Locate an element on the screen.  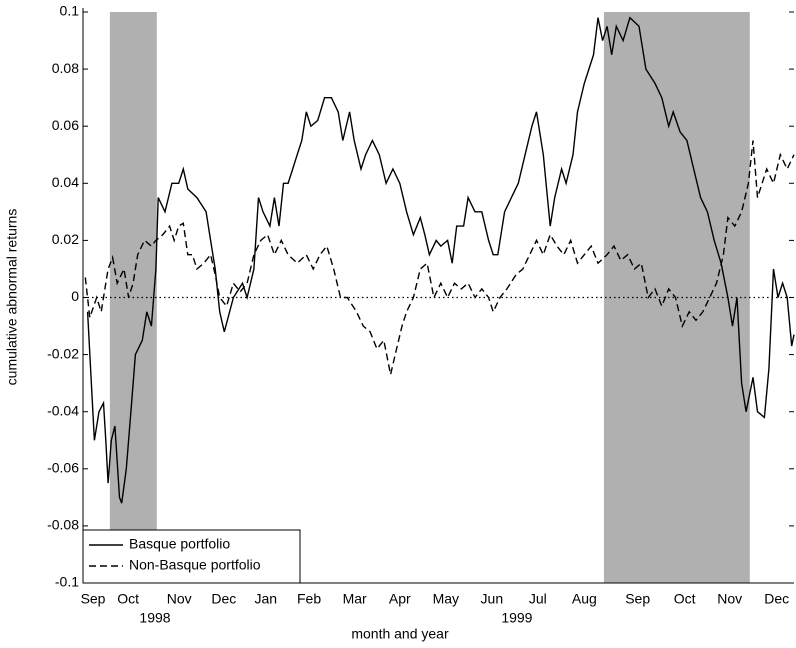
legend-box is located at coordinates (191, 556).